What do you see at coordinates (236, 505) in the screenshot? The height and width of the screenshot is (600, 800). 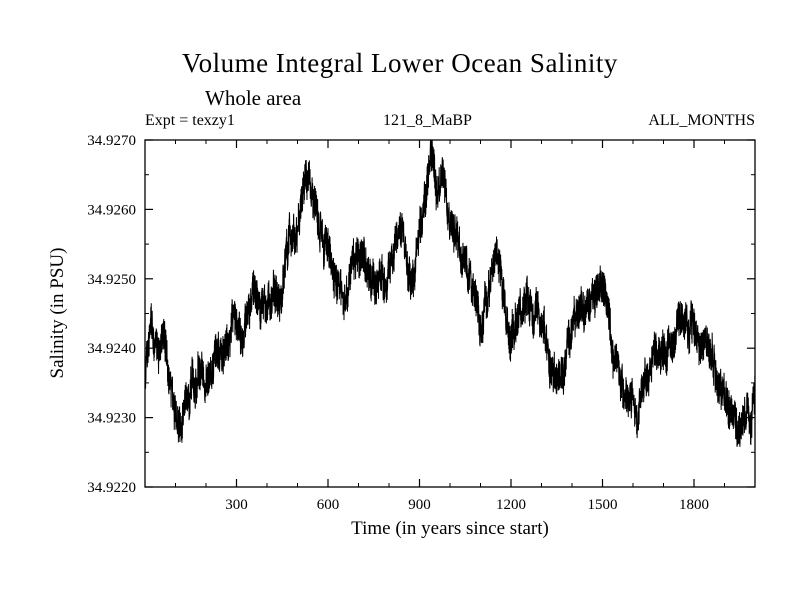 I see `svg-text: 300` at bounding box center [236, 505].